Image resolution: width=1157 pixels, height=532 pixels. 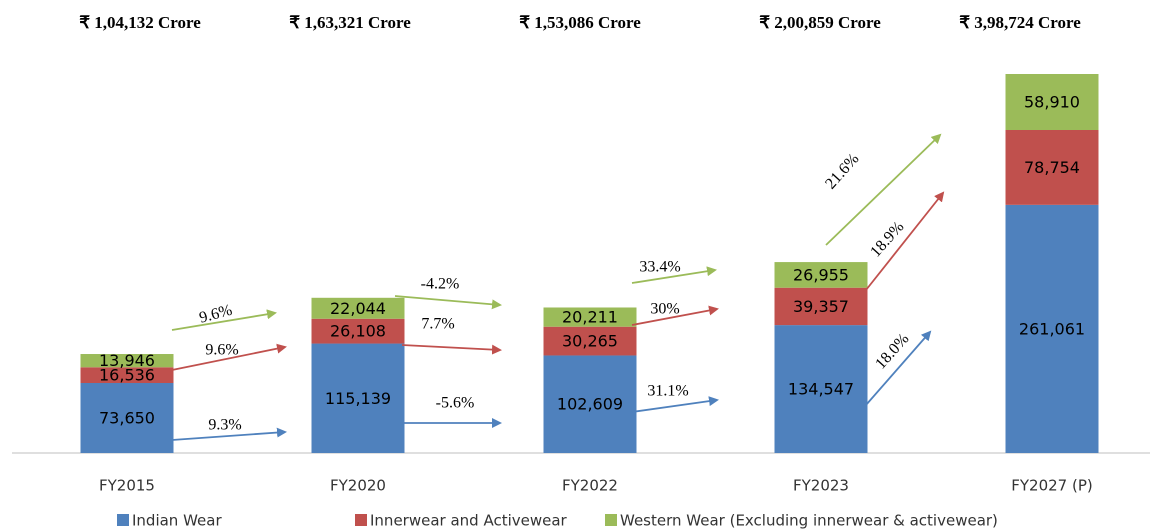 I want to click on growth-label: -4.2%, so click(x=440, y=284).